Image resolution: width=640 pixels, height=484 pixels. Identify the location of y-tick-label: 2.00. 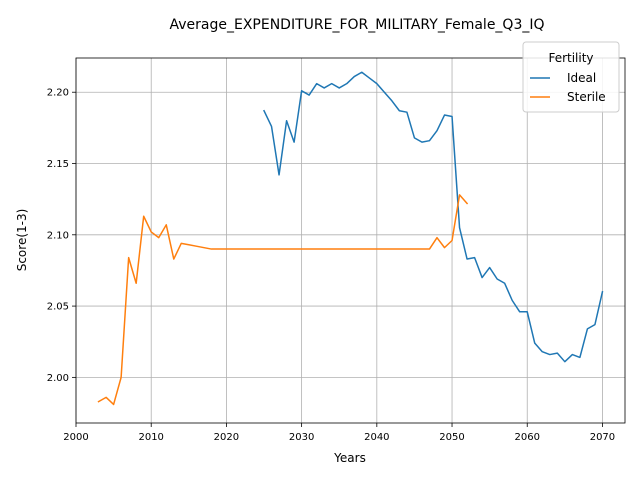
(58, 378).